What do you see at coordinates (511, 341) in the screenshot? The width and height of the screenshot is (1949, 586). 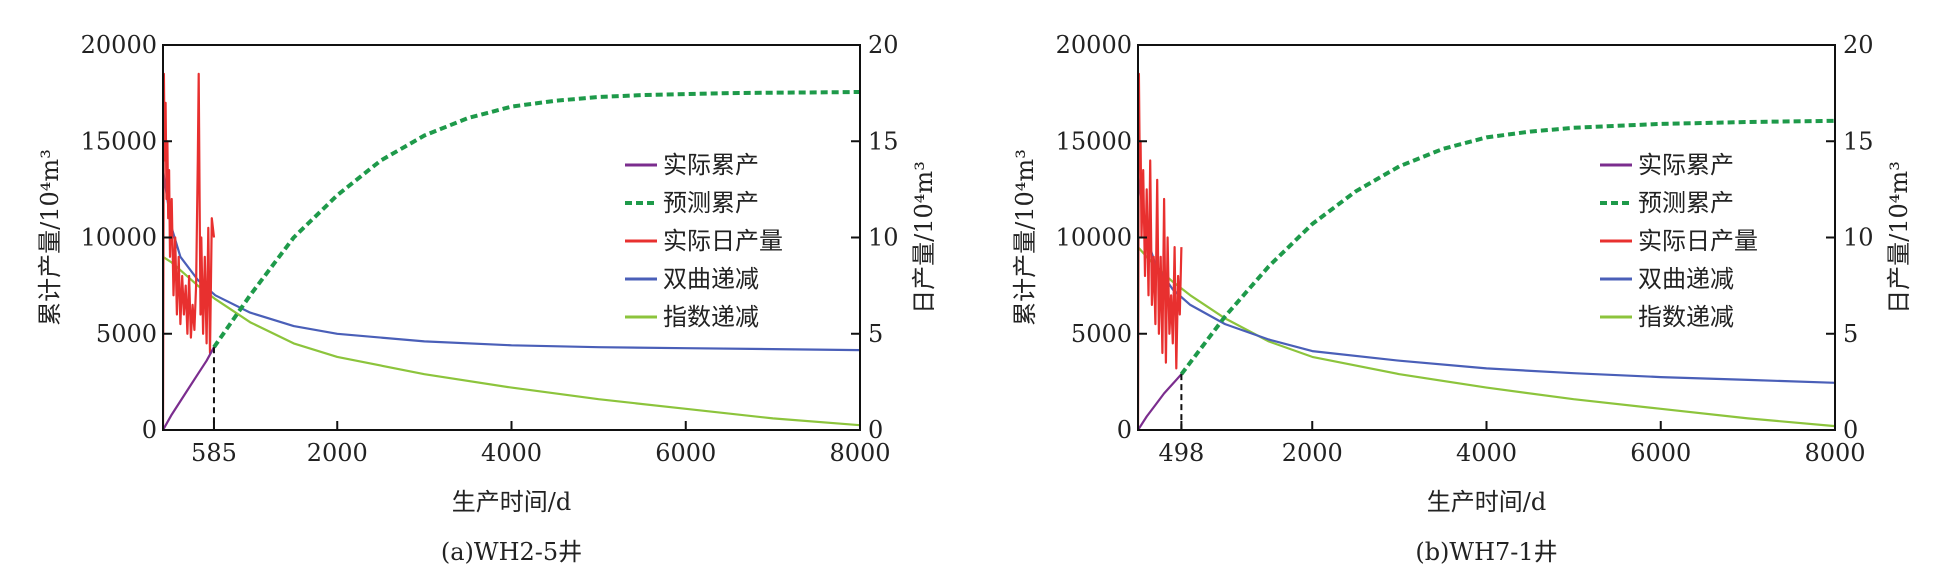 I see `series-line-指数递减` at bounding box center [511, 341].